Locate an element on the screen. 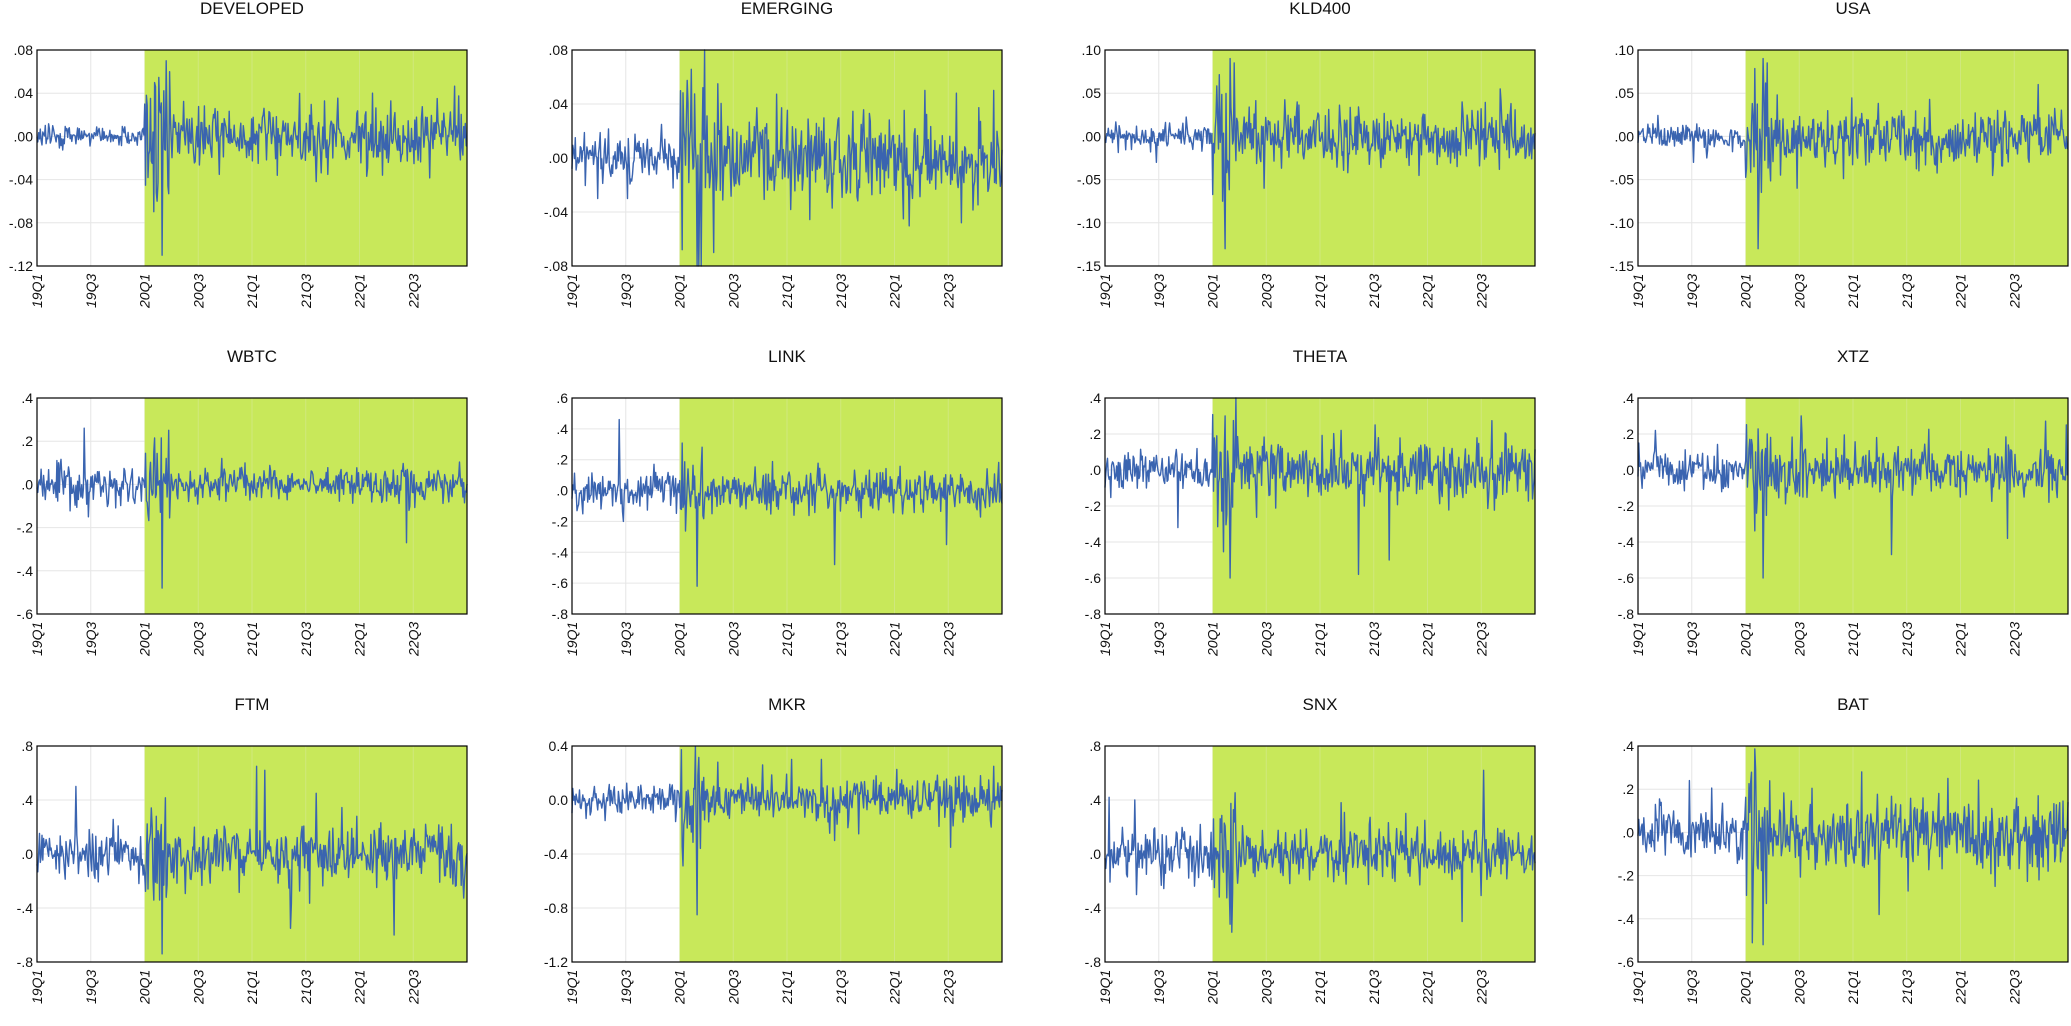 Image resolution: width=2071 pixels, height=1026 pixels. y-tick-label: -.8 is located at coordinates (1626, 614).